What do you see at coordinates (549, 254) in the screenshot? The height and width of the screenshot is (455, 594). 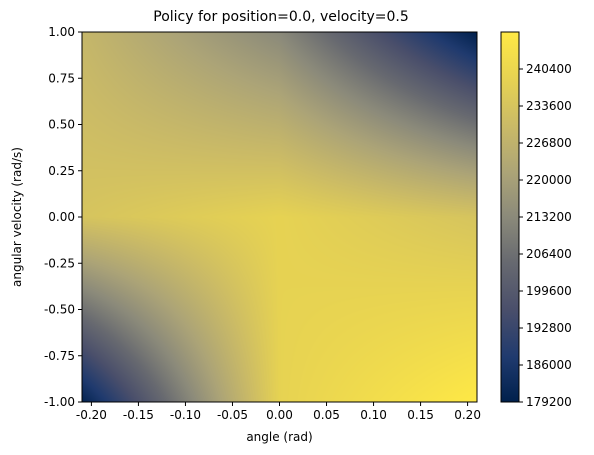 I see `colorbar-tick-label: 206400` at bounding box center [549, 254].